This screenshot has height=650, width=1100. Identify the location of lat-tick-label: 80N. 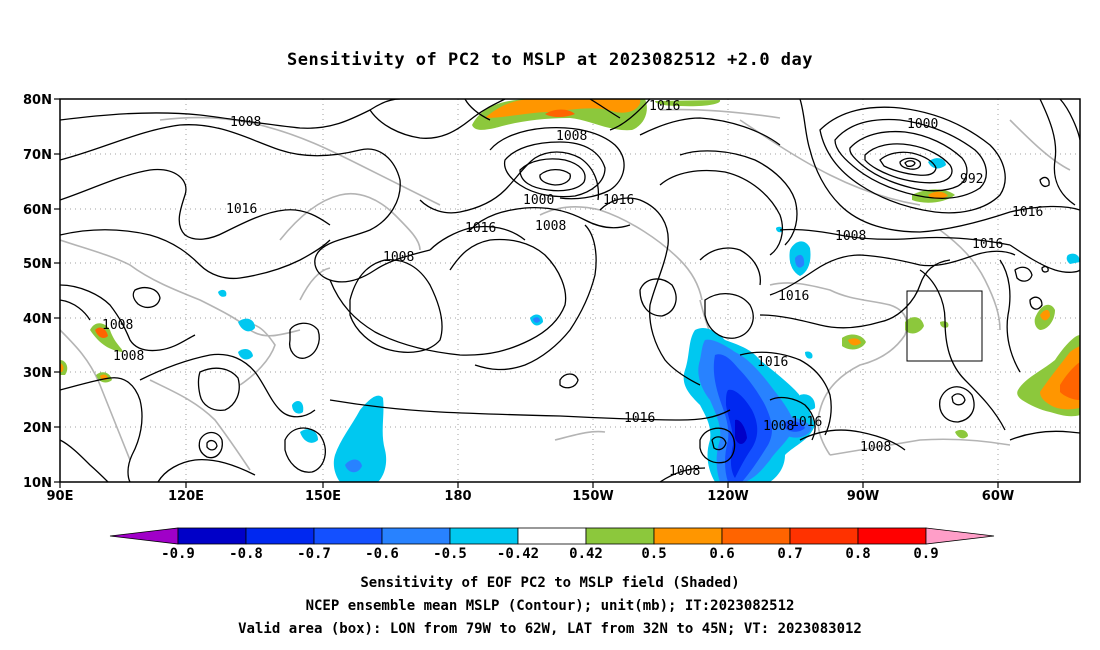
(37, 100).